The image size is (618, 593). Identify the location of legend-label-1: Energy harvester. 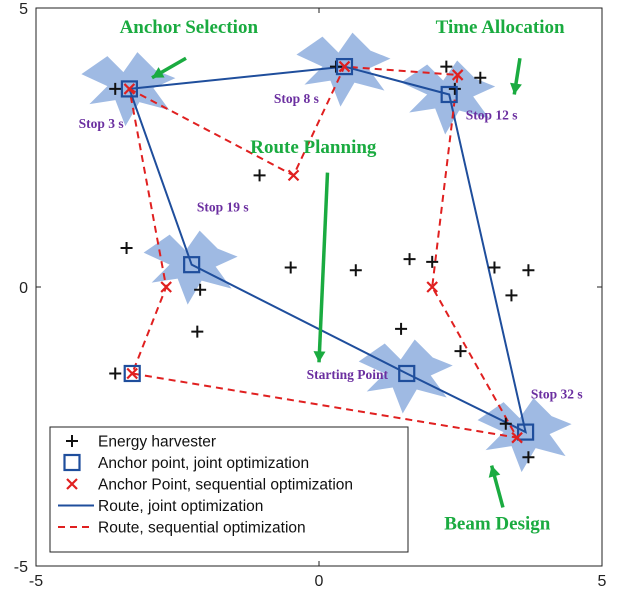
(157, 442).